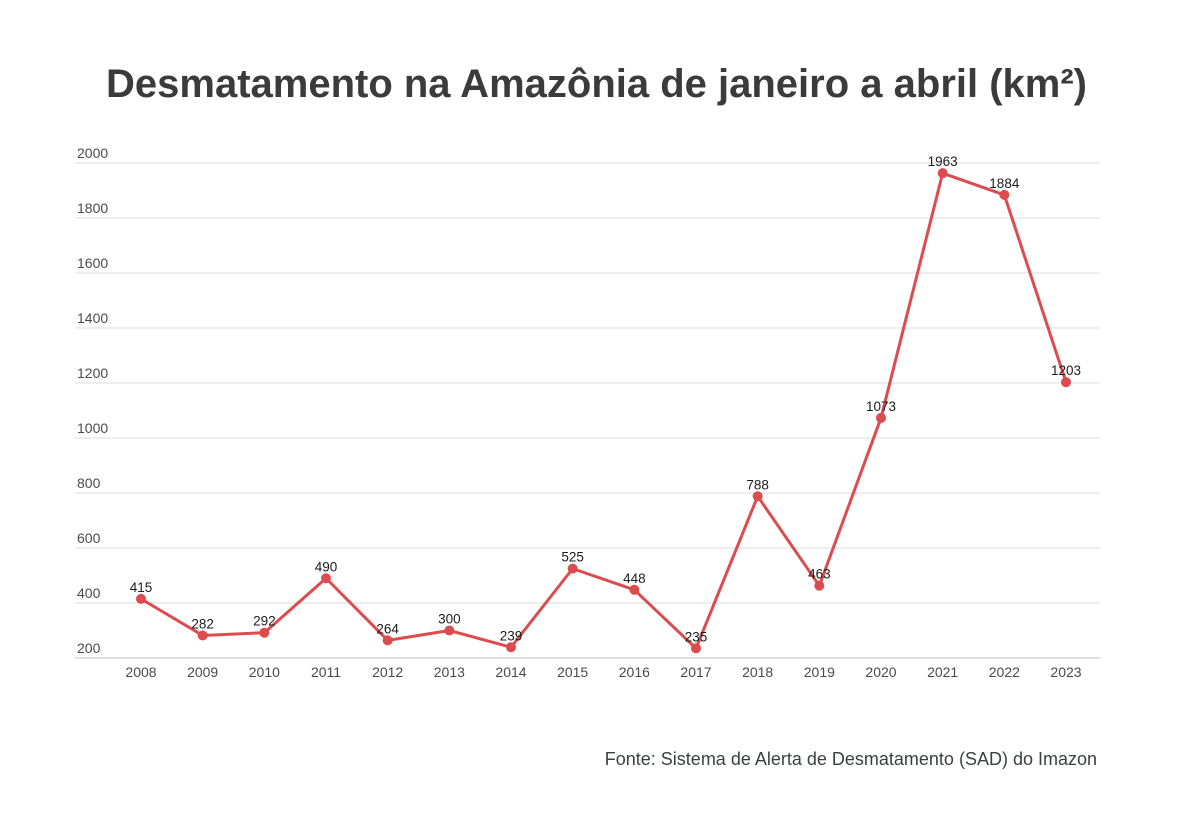 This screenshot has width=1193, height=818. I want to click on data-point-label: 415, so click(141, 587).